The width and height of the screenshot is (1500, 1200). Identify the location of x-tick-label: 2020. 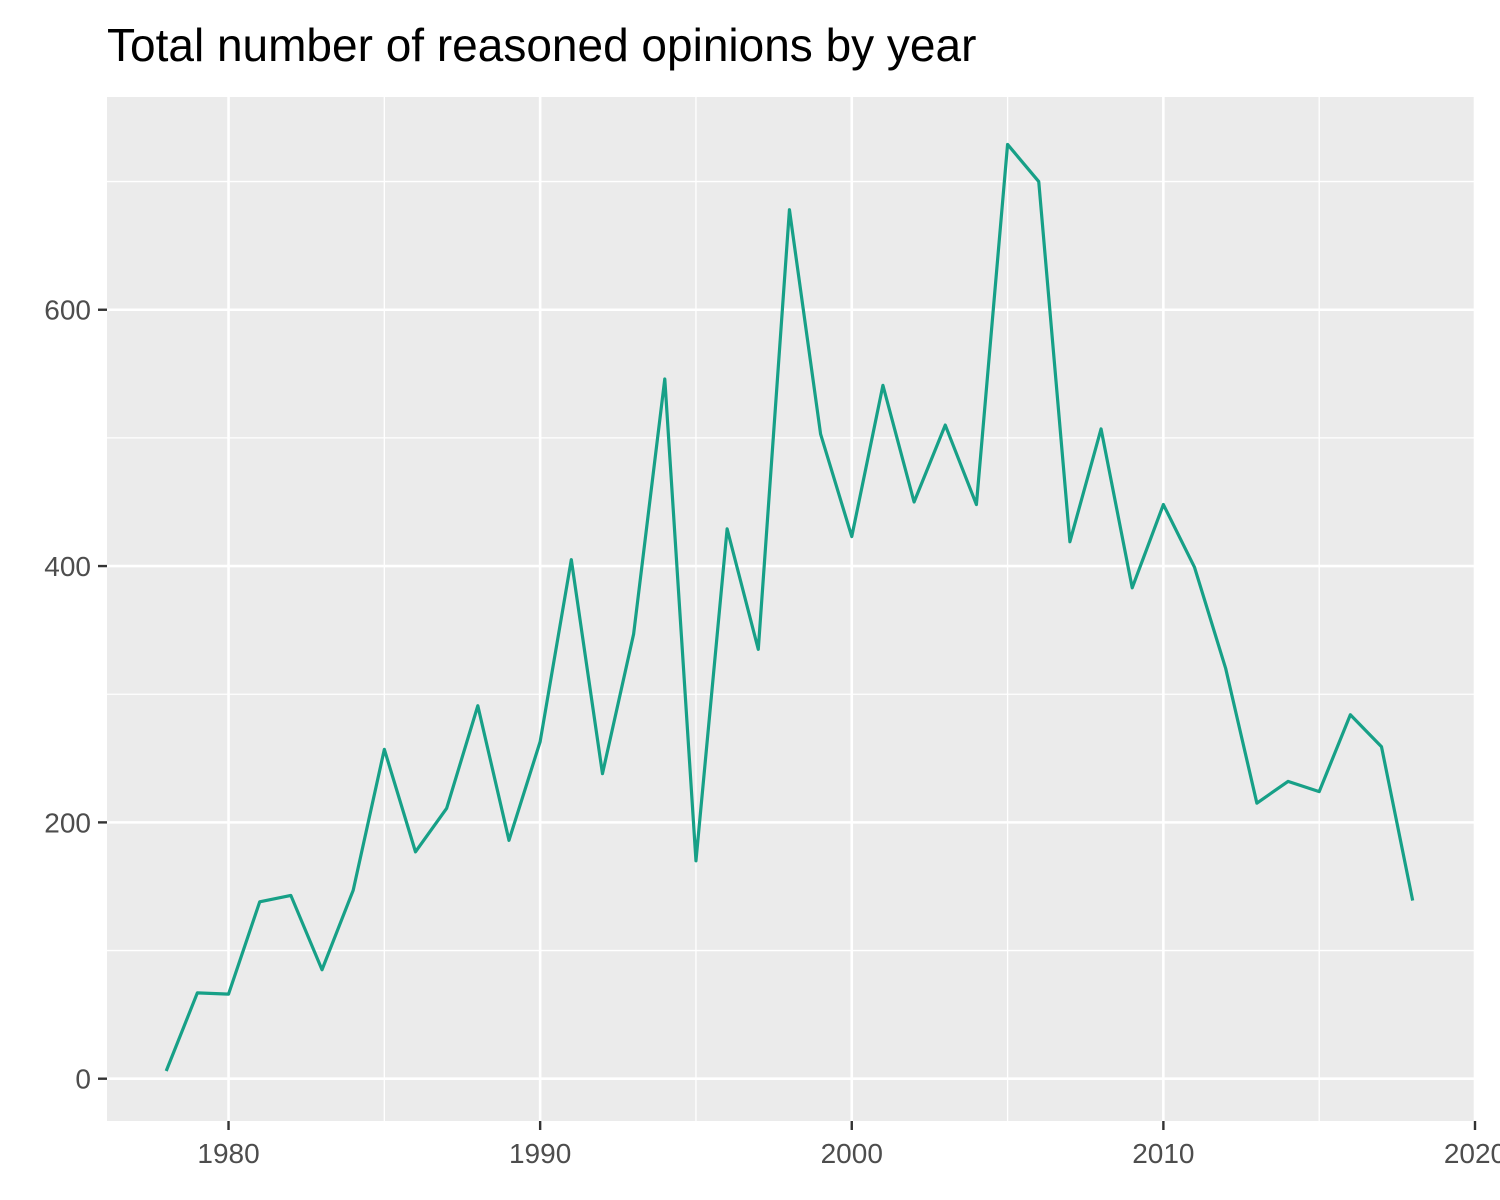
(1472, 1153).